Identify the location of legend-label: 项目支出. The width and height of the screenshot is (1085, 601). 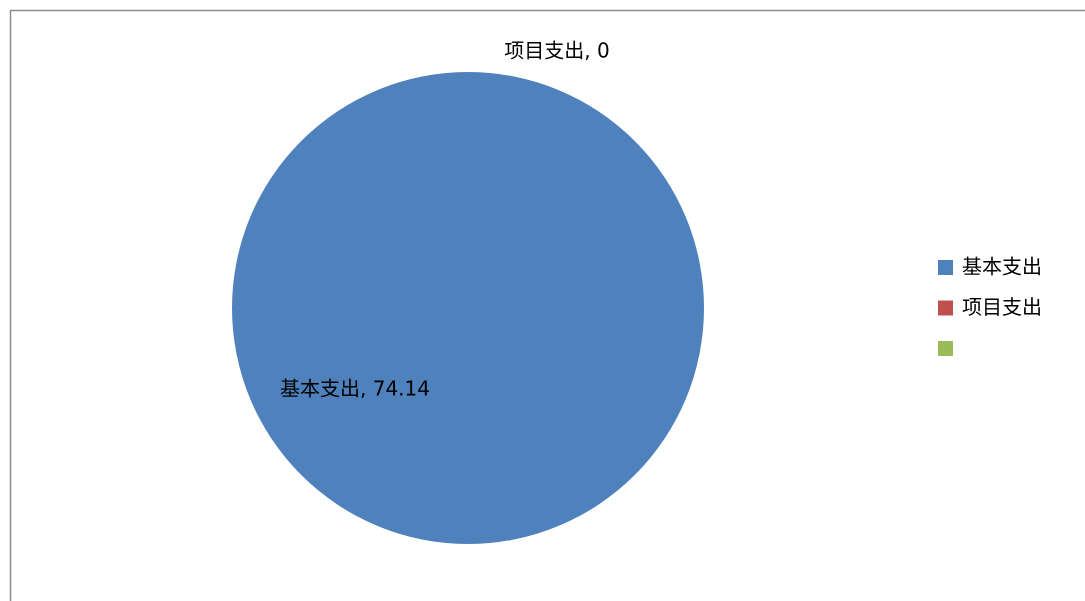
(1002, 307).